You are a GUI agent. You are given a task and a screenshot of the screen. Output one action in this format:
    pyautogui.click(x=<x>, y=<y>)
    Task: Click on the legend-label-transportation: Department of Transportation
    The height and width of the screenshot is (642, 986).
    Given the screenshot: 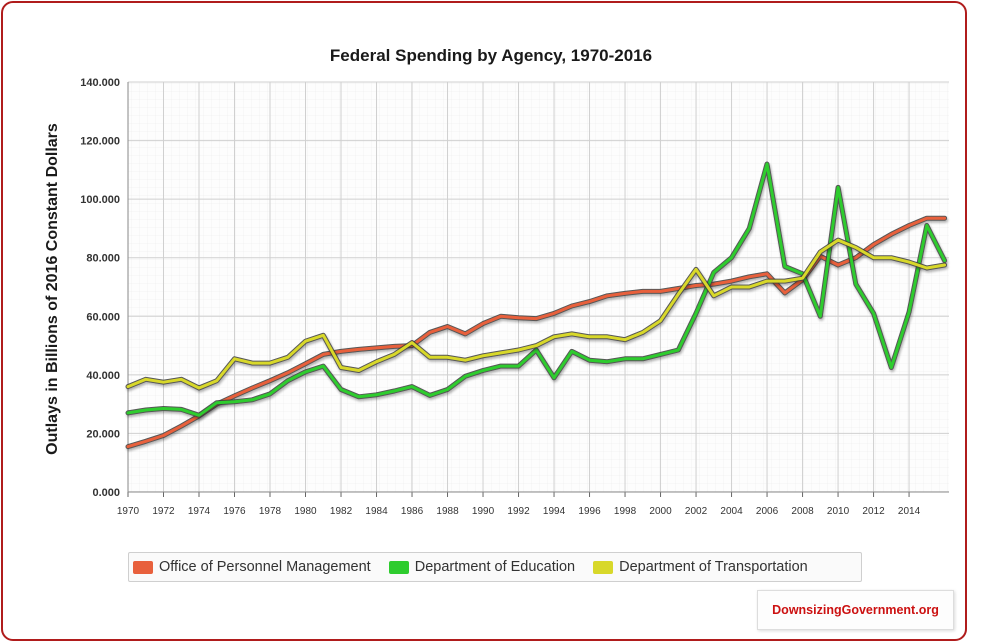 What is the action you would take?
    pyautogui.click(x=713, y=567)
    